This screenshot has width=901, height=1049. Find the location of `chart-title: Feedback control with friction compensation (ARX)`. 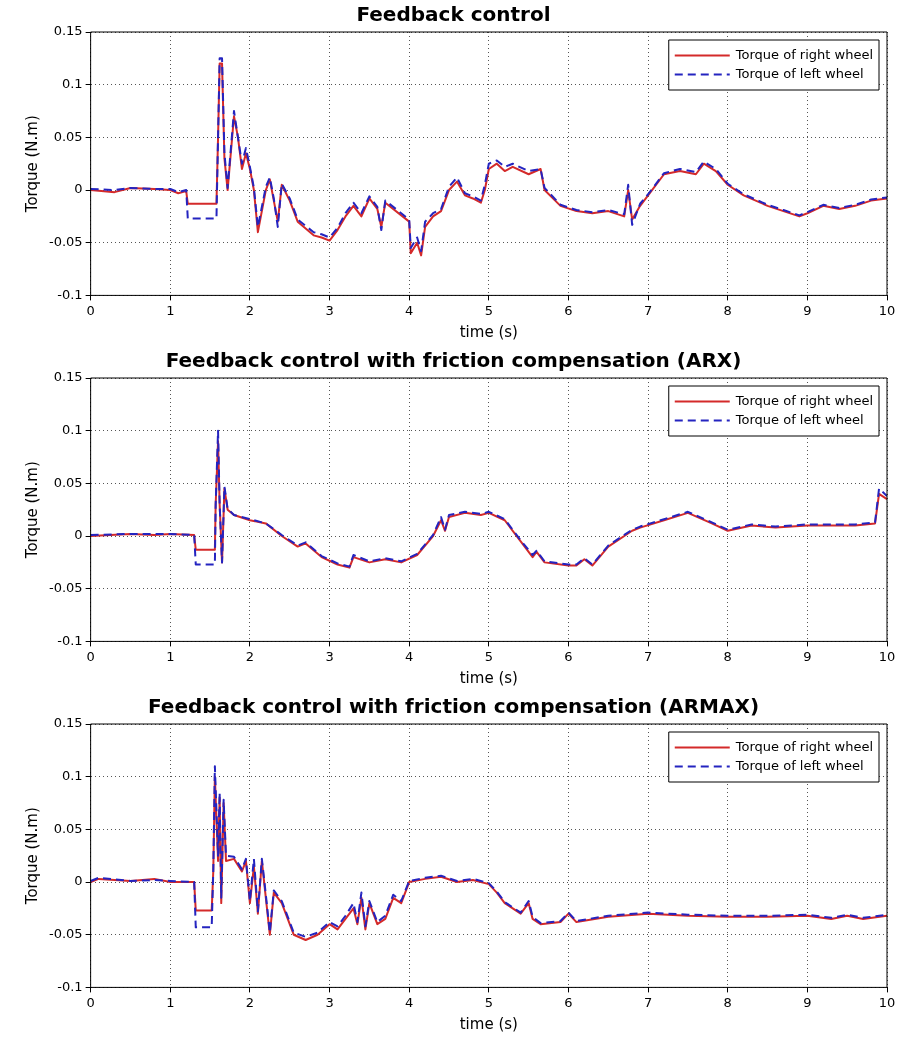

chart-title: Feedback control with friction compensation (ARX) is located at coordinates (453, 360).